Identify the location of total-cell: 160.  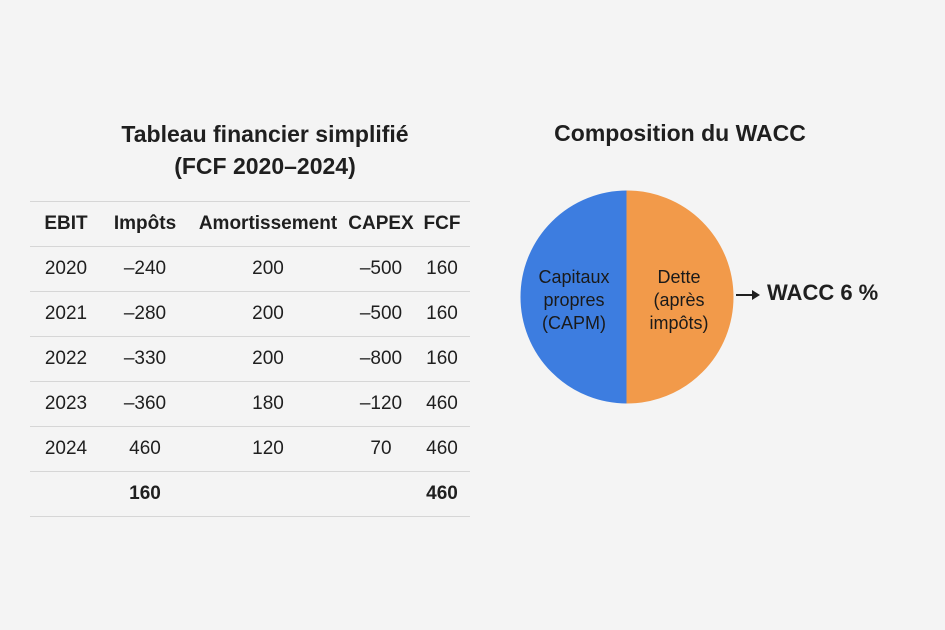
(145, 494).